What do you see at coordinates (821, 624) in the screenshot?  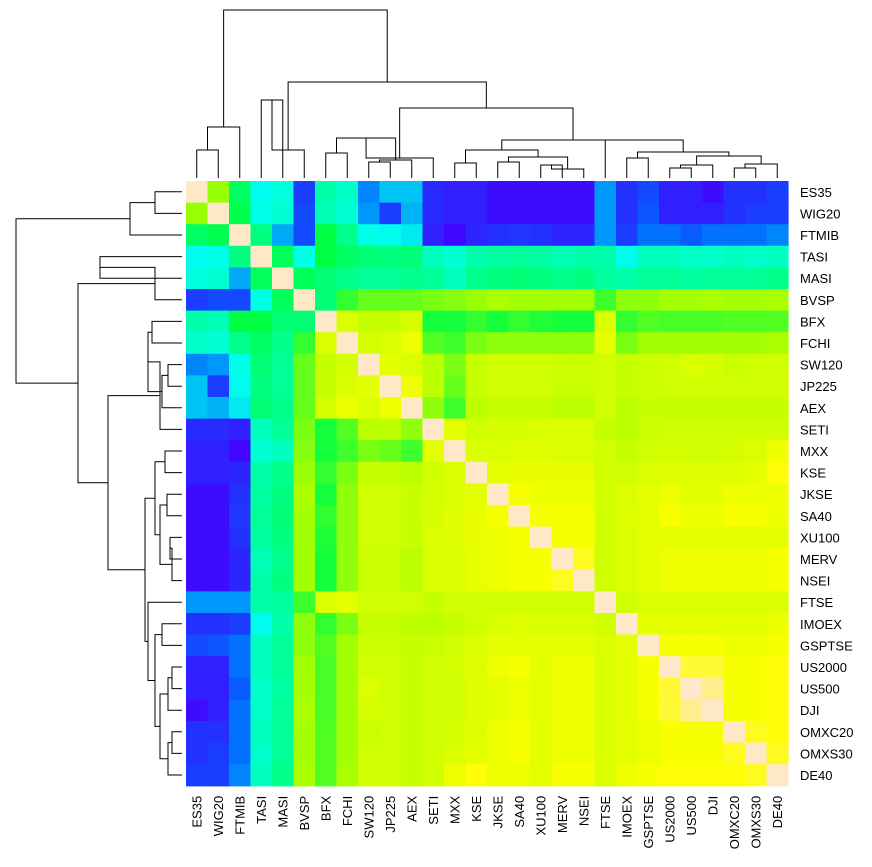 I see `row-tick-label: IMOEX` at bounding box center [821, 624].